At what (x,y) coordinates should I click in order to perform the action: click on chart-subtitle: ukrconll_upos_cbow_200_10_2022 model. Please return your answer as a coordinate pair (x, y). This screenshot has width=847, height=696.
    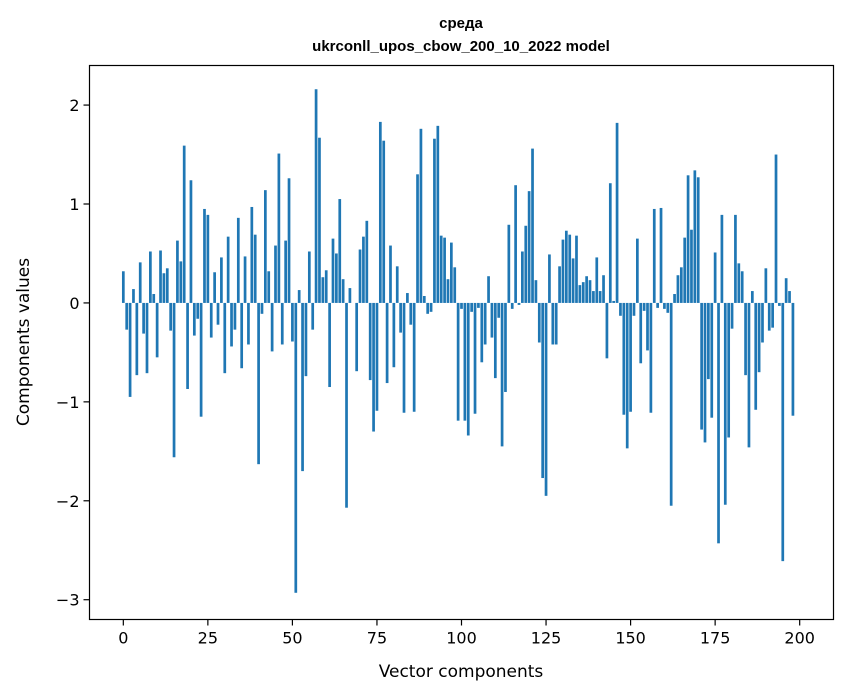
    Looking at the image, I should click on (461, 46).